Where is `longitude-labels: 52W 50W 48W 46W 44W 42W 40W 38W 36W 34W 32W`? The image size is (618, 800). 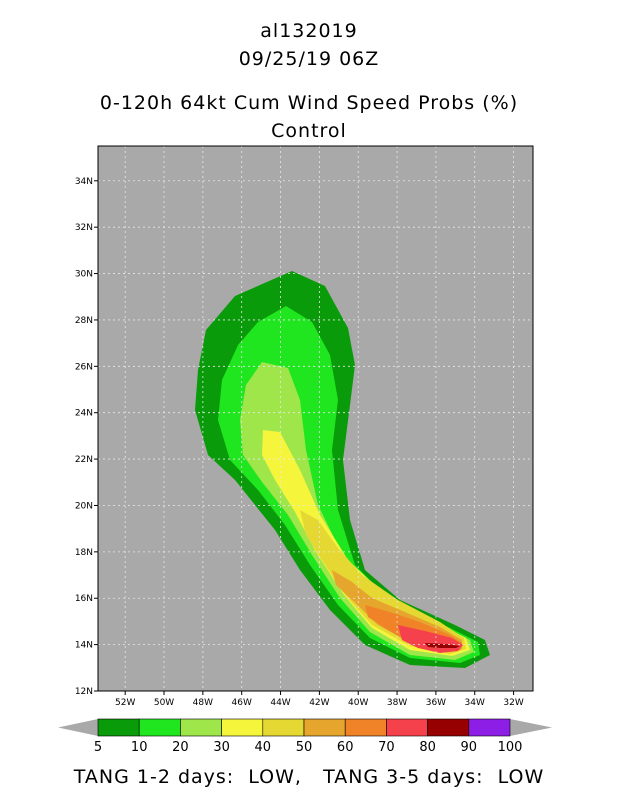 longitude-labels: 52W 50W 48W 46W 44W 42W 40W 38W 36W 34W 32W is located at coordinates (319, 699).